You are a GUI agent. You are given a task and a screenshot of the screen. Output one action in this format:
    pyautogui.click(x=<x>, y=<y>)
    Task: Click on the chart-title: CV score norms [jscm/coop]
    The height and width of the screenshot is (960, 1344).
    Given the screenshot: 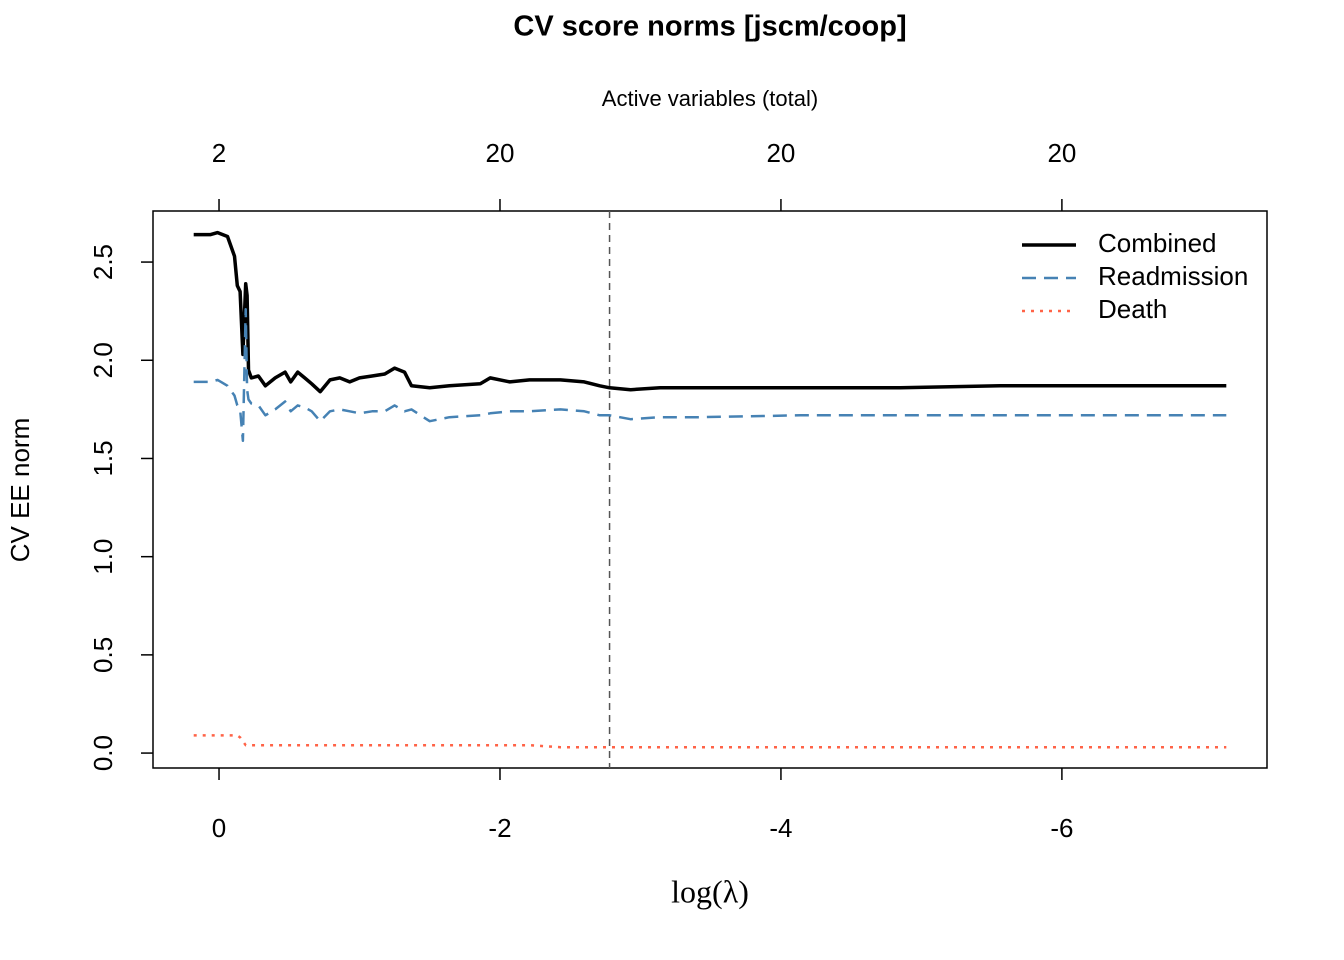 What is the action you would take?
    pyautogui.click(x=709, y=27)
    